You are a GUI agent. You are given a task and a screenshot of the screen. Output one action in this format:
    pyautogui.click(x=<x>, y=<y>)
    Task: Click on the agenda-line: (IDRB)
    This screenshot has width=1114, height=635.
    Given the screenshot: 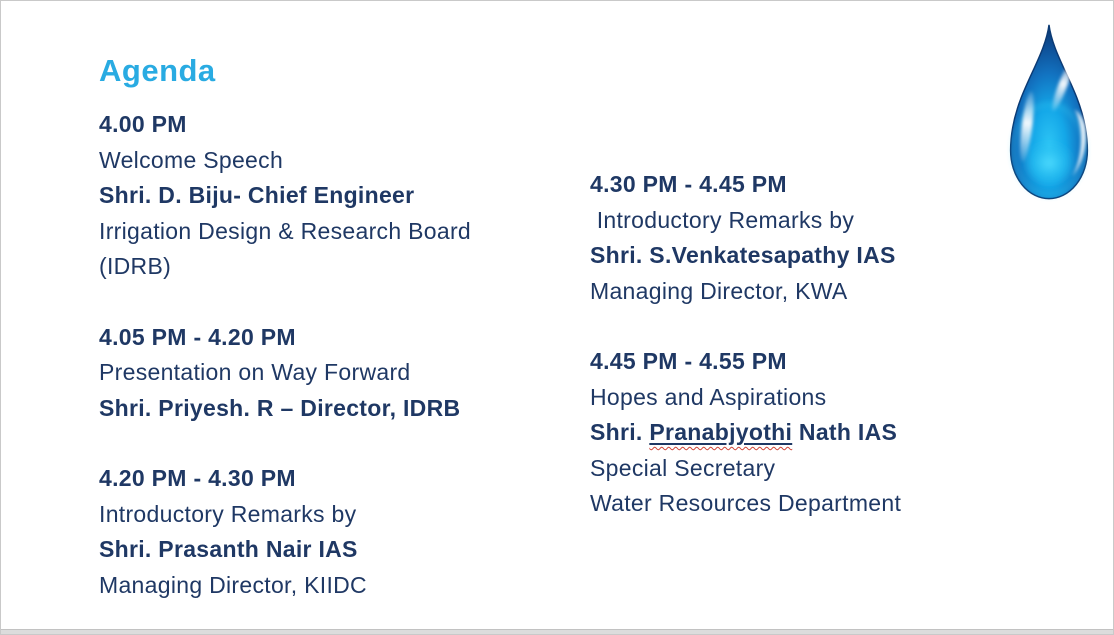 What is the action you would take?
    pyautogui.click(x=135, y=266)
    